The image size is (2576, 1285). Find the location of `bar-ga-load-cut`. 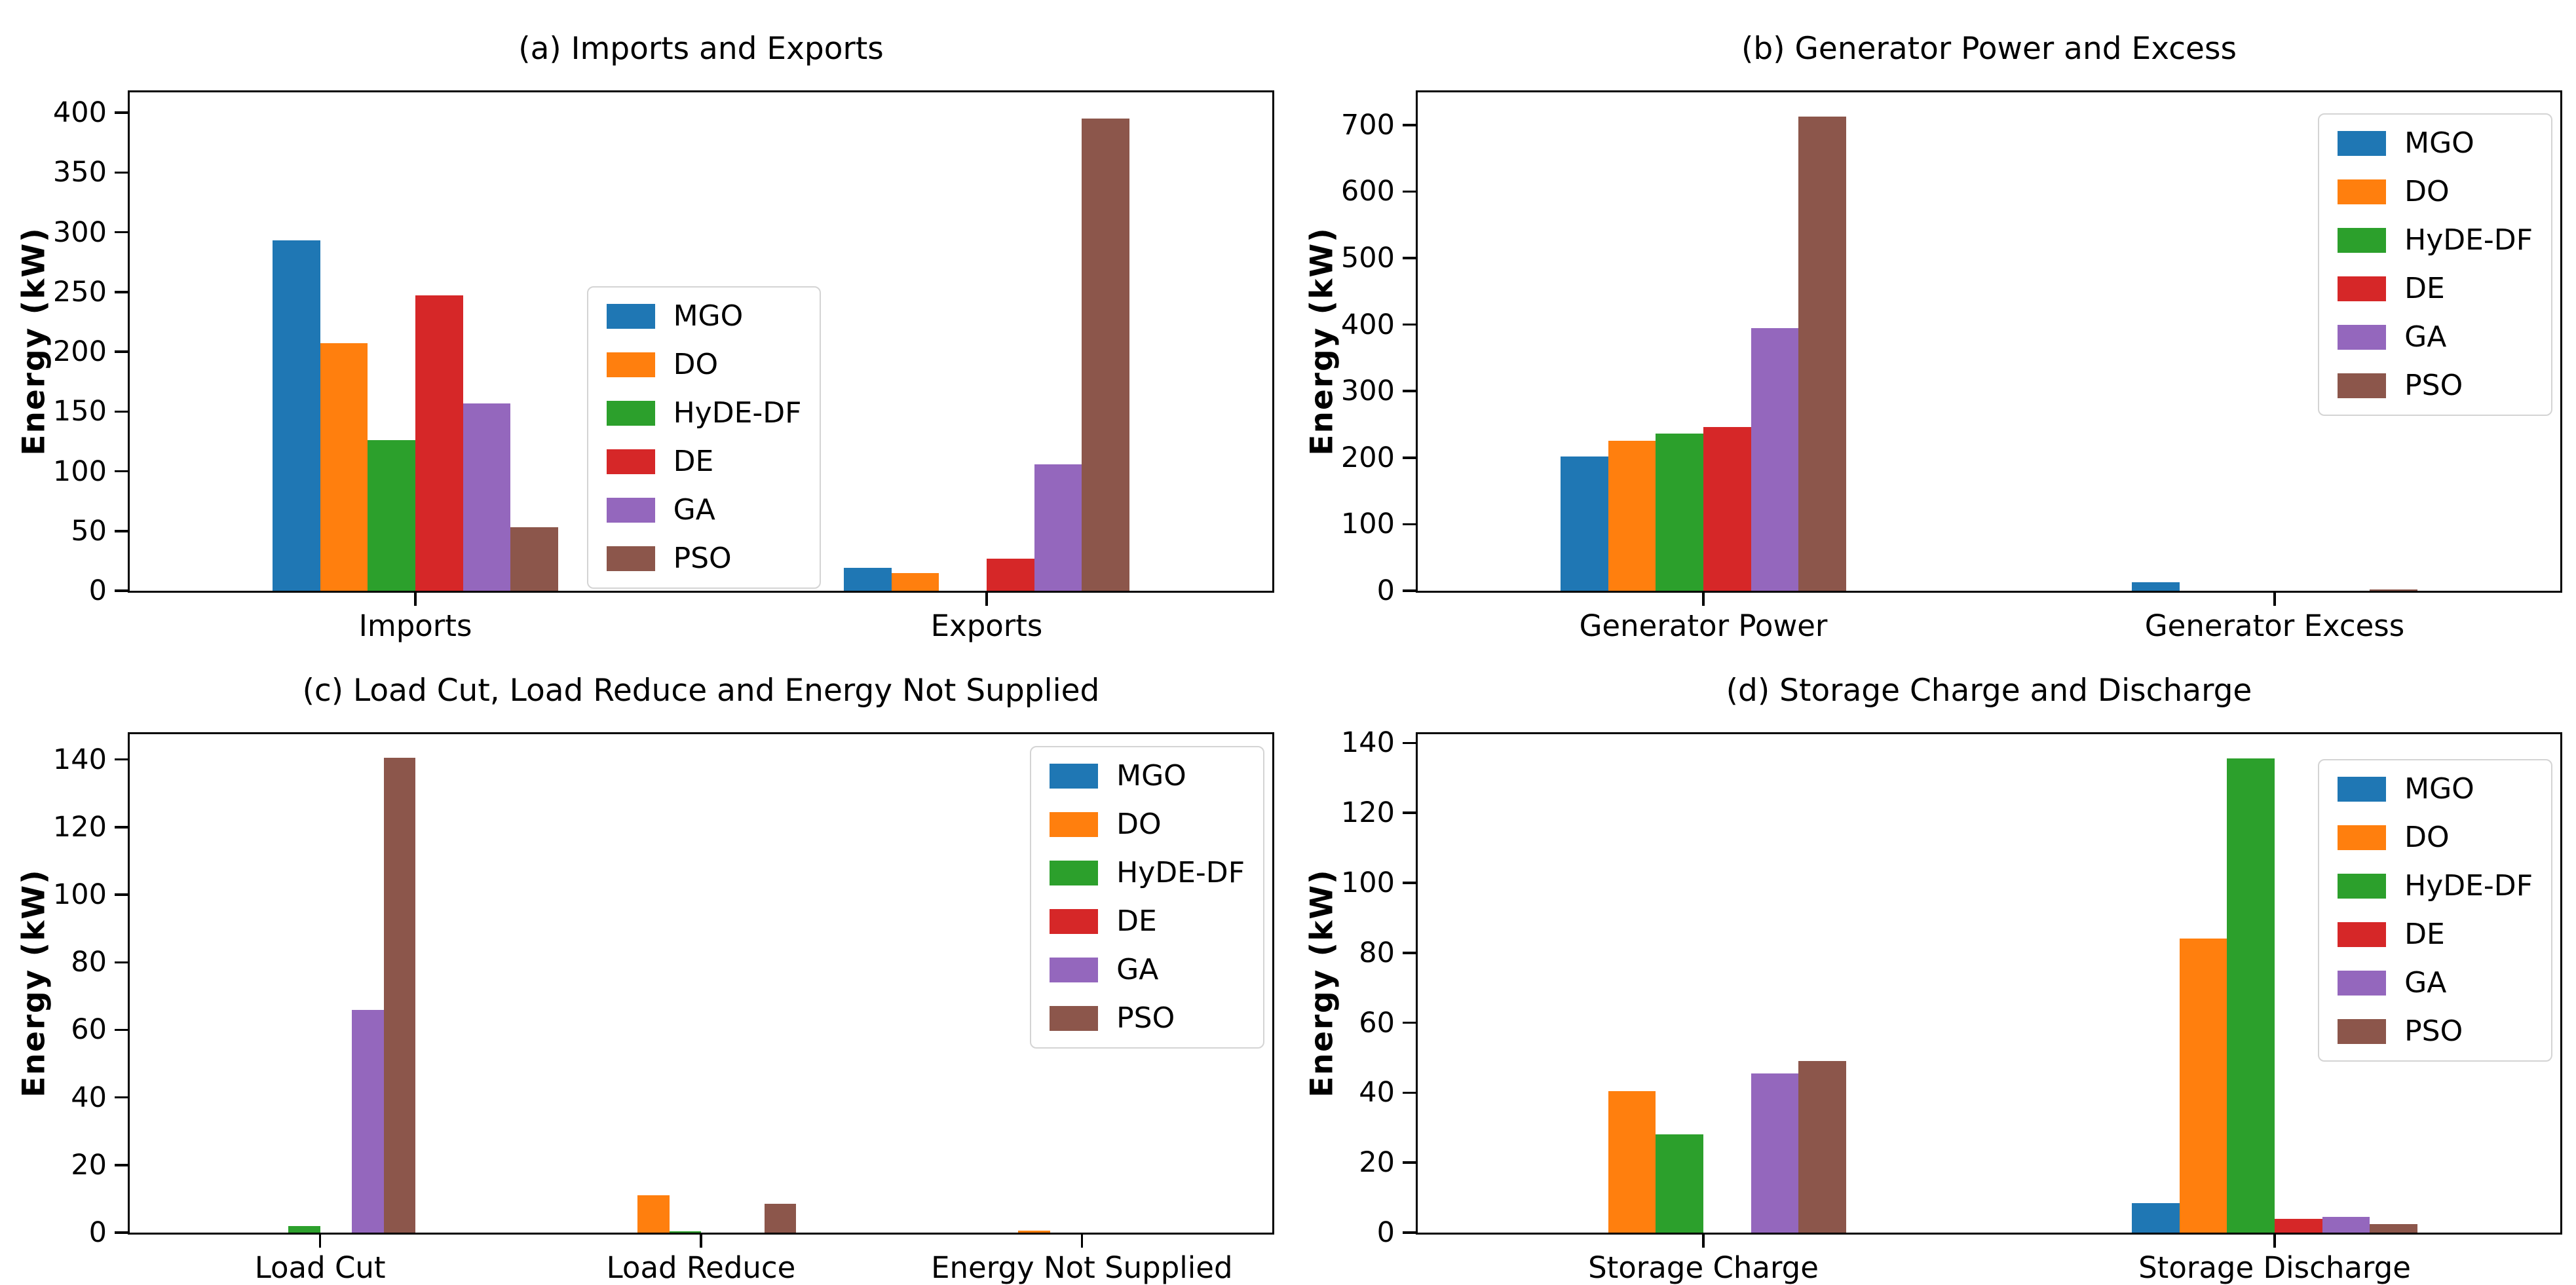

bar-ga-load-cut is located at coordinates (368, 1121).